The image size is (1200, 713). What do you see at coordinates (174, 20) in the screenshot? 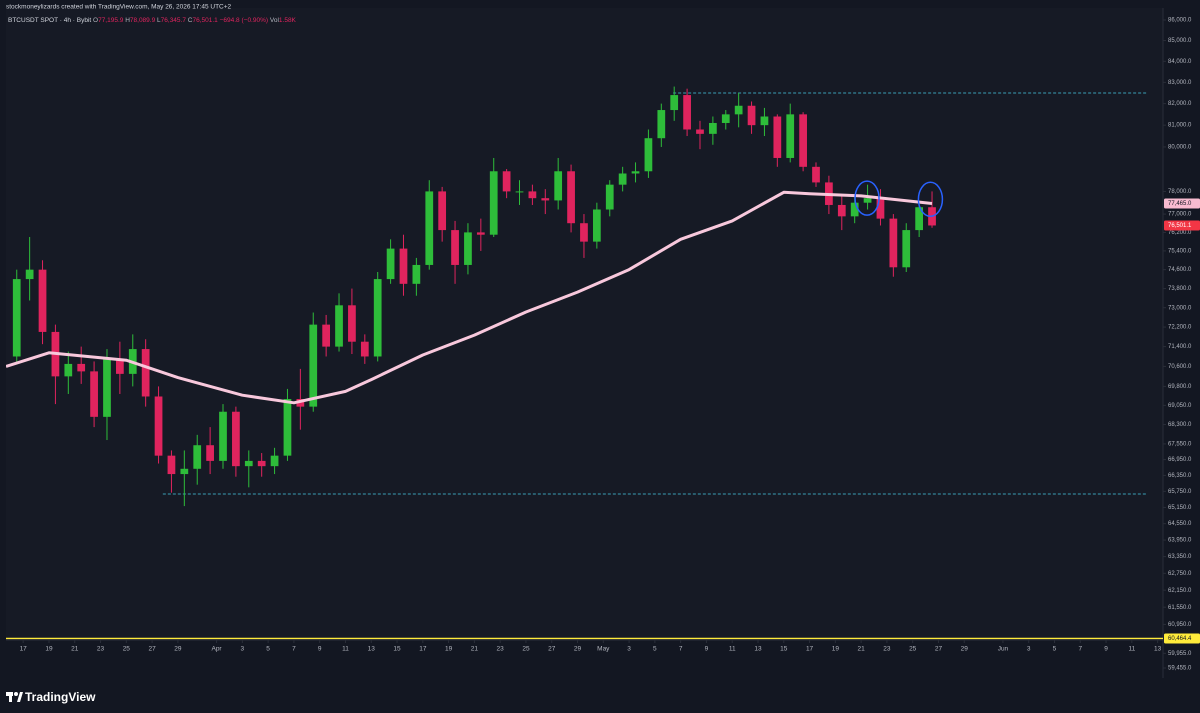
I see `legend-value: 76,345.7` at bounding box center [174, 20].